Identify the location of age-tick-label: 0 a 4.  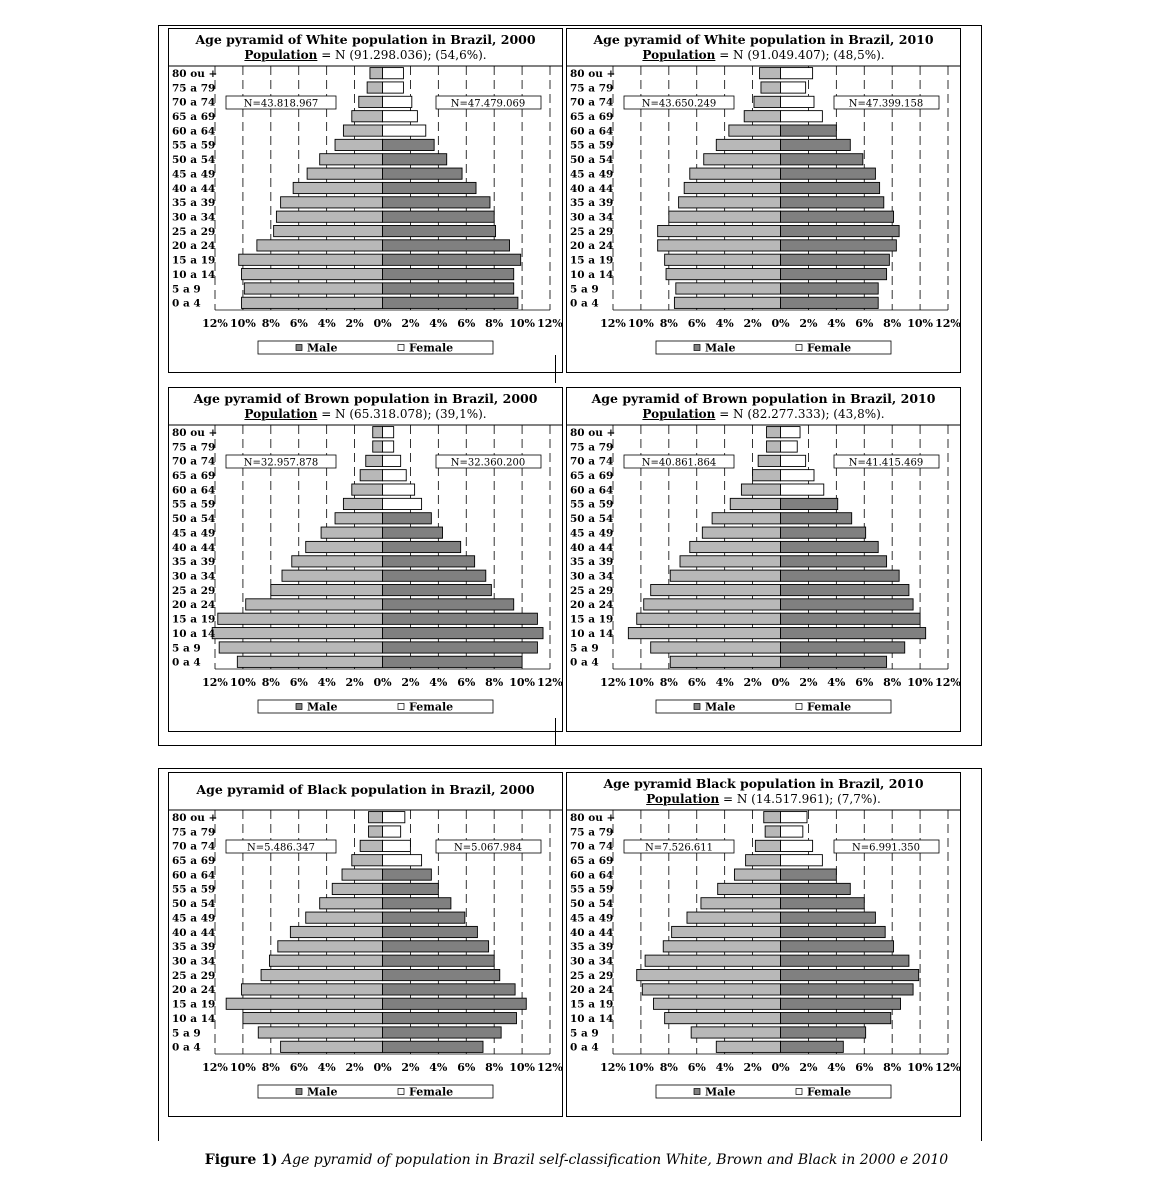
(186, 1048).